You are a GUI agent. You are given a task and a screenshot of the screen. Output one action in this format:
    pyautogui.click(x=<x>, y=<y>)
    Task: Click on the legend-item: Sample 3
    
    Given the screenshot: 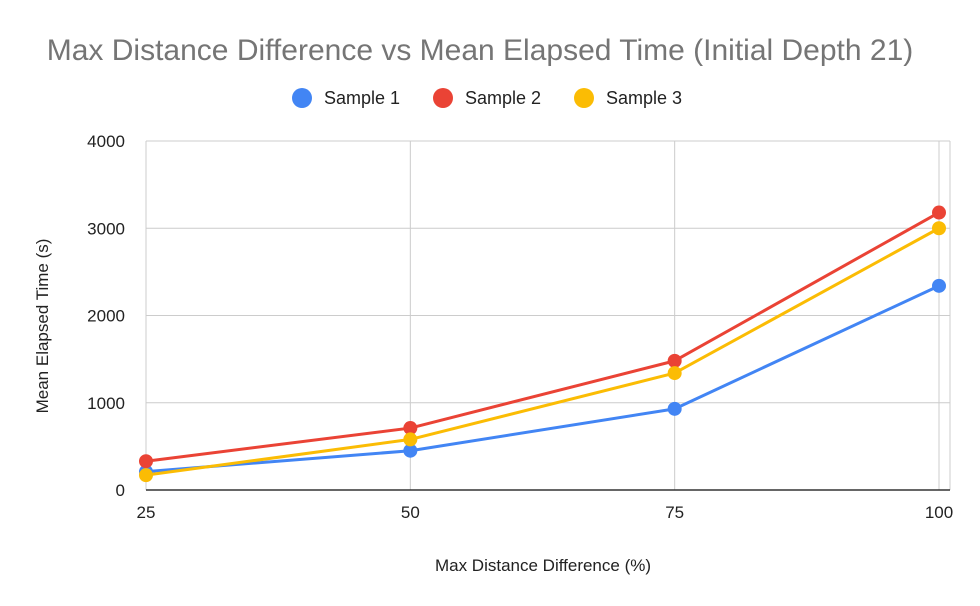 What is the action you would take?
    pyautogui.click(x=628, y=98)
    